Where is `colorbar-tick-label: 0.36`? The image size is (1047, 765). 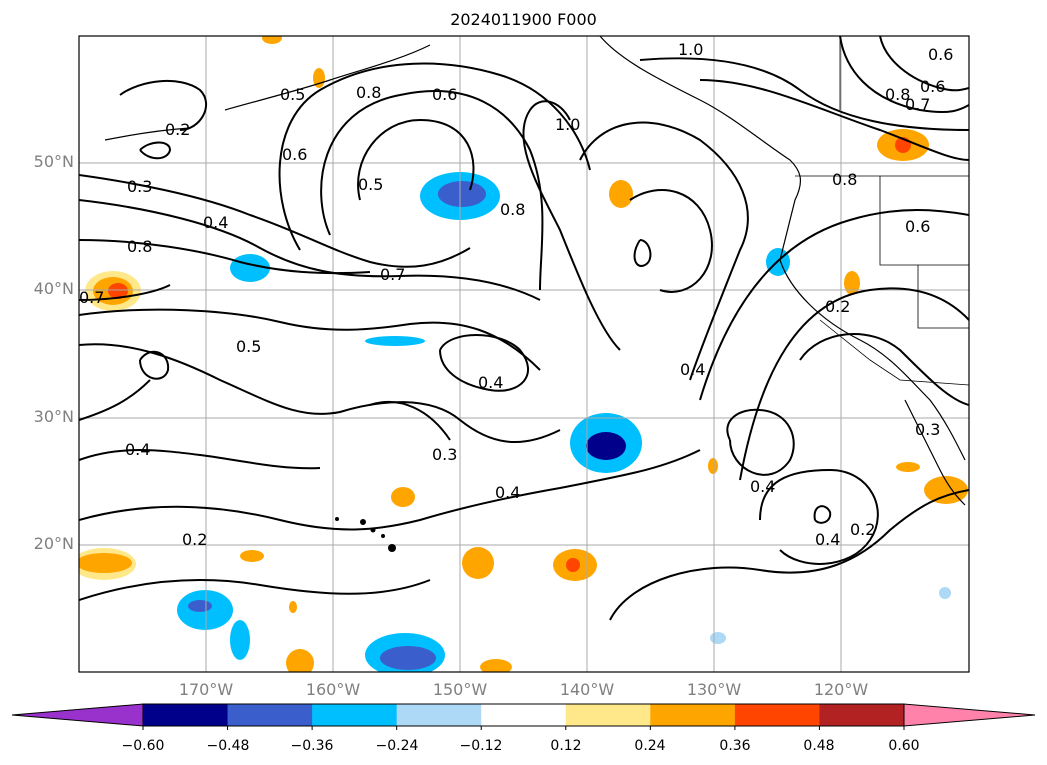 colorbar-tick-label: 0.36 is located at coordinates (735, 746).